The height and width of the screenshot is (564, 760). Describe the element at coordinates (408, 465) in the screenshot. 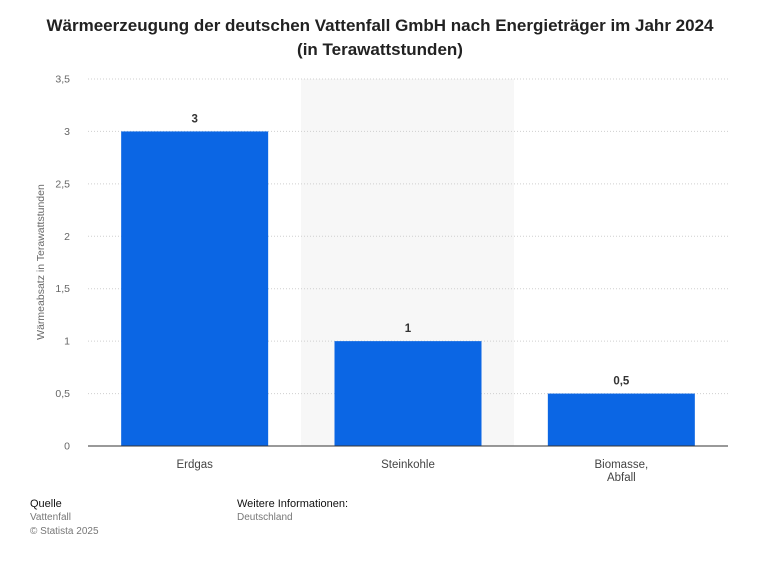

I see `x-tick-label: Steinkohle` at that location.